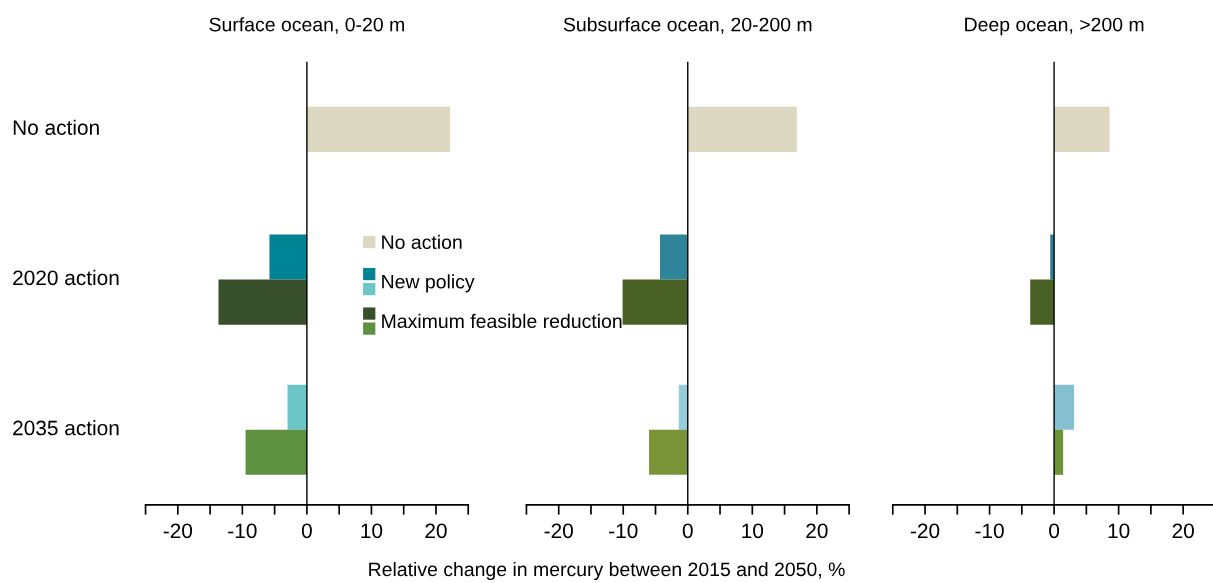 The width and height of the screenshot is (1213, 583). Describe the element at coordinates (428, 283) in the screenshot. I see `legend-label: New policy` at that location.